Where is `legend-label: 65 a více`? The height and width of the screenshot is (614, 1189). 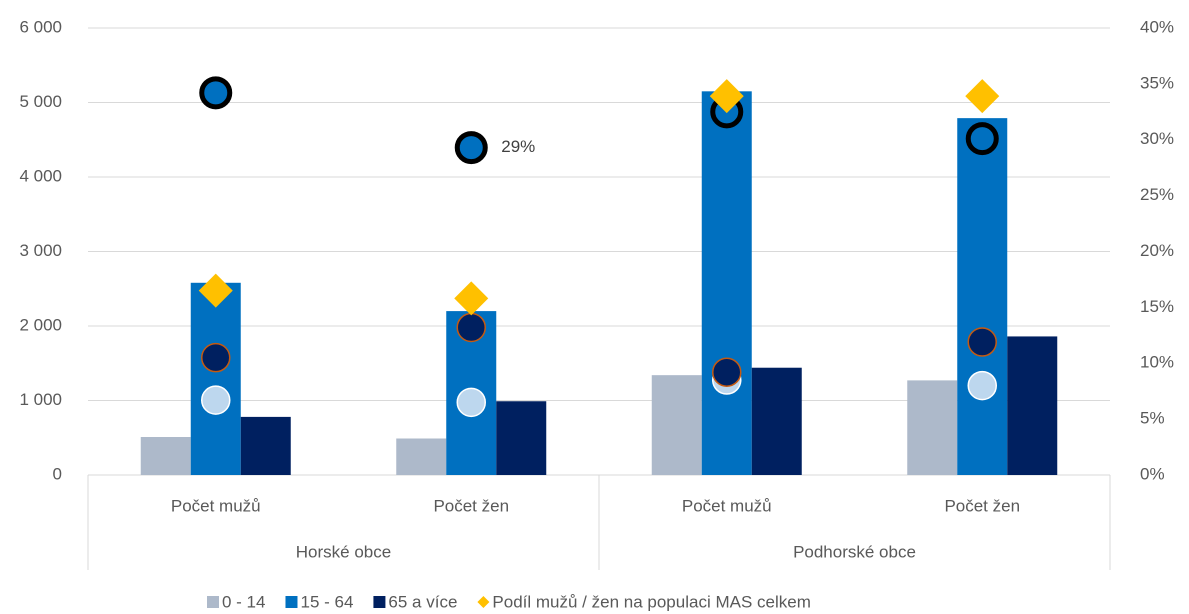 legend-label: 65 a více is located at coordinates (422, 601).